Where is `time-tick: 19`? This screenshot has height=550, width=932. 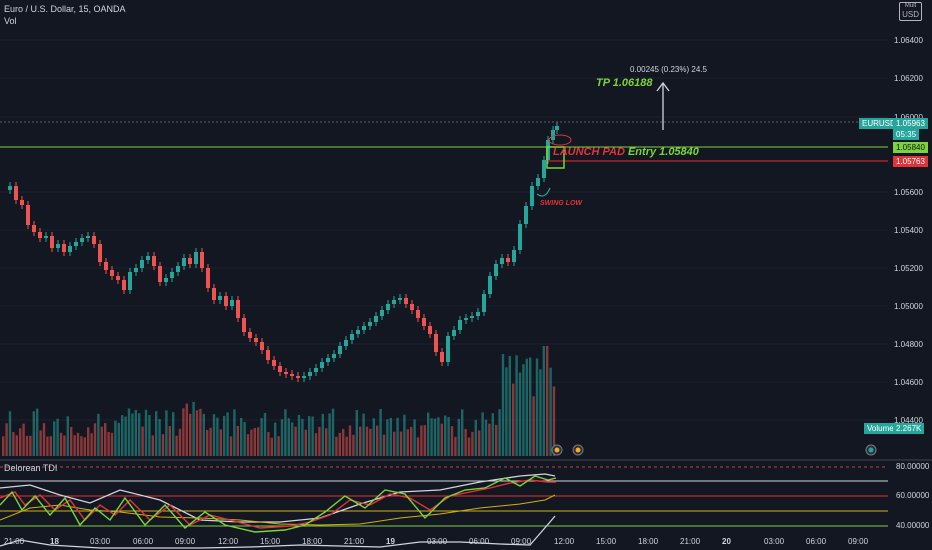 time-tick: 19 is located at coordinates (390, 541).